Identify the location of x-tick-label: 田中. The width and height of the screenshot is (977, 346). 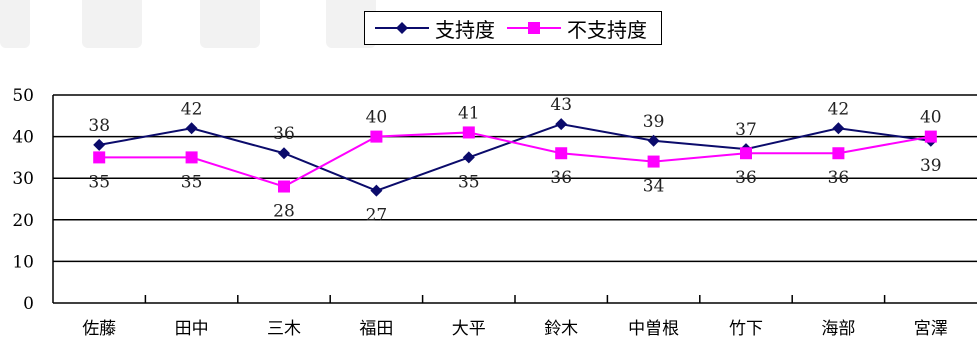
(192, 329).